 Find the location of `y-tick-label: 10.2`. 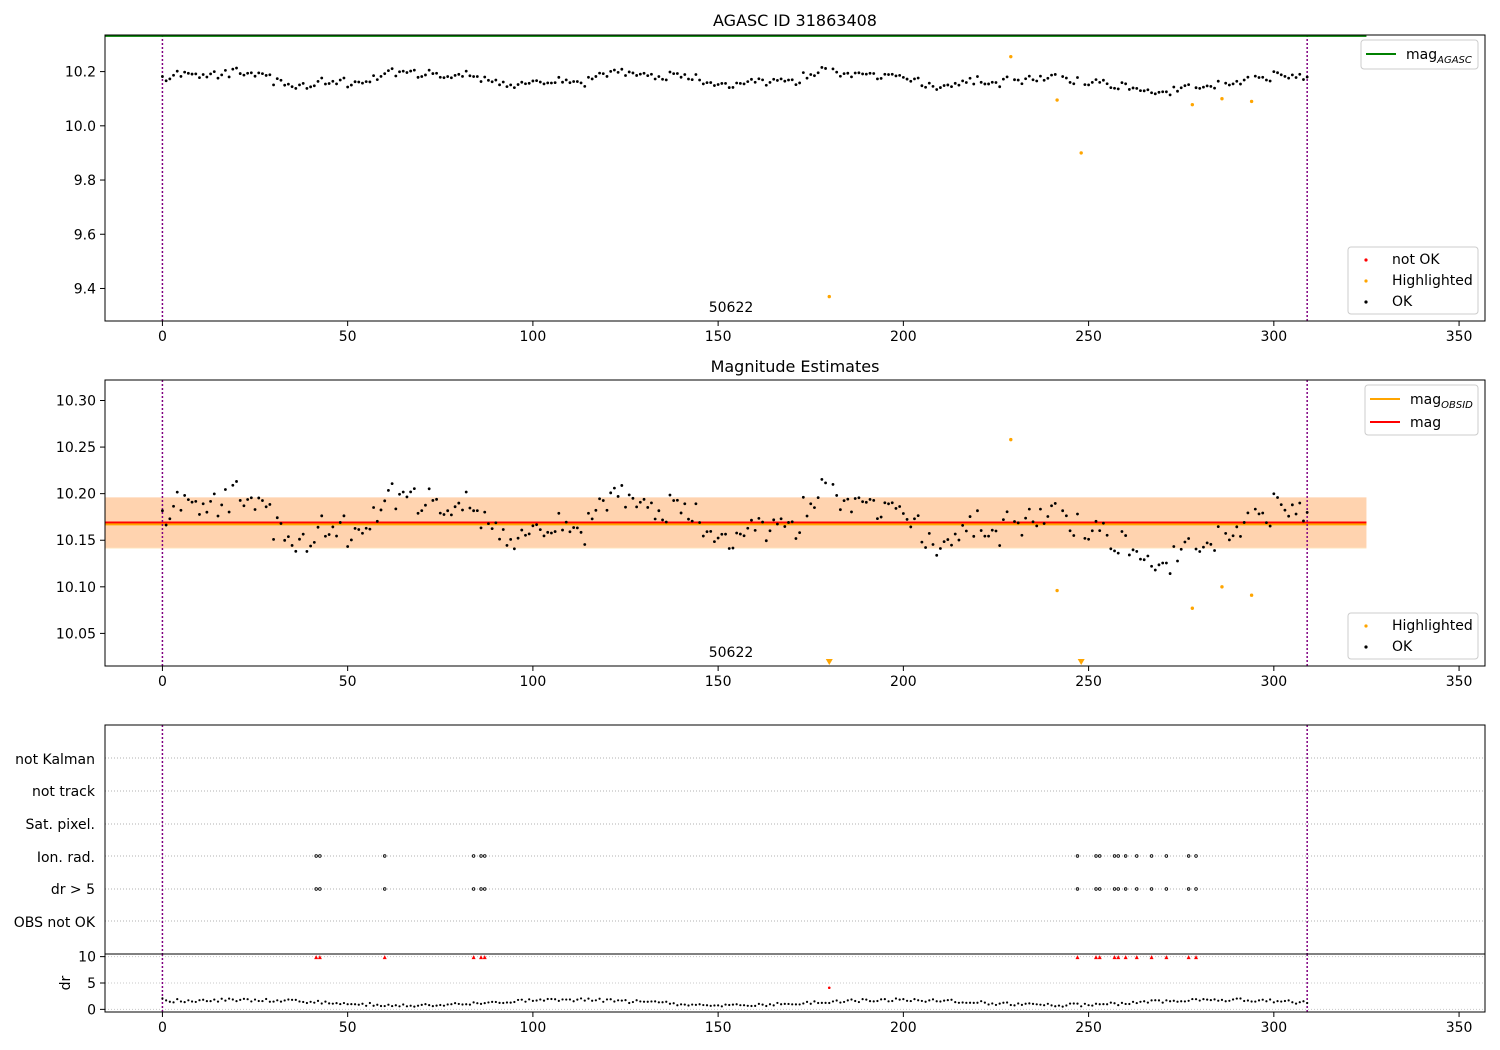

y-tick-label: 10.2 is located at coordinates (80, 73).